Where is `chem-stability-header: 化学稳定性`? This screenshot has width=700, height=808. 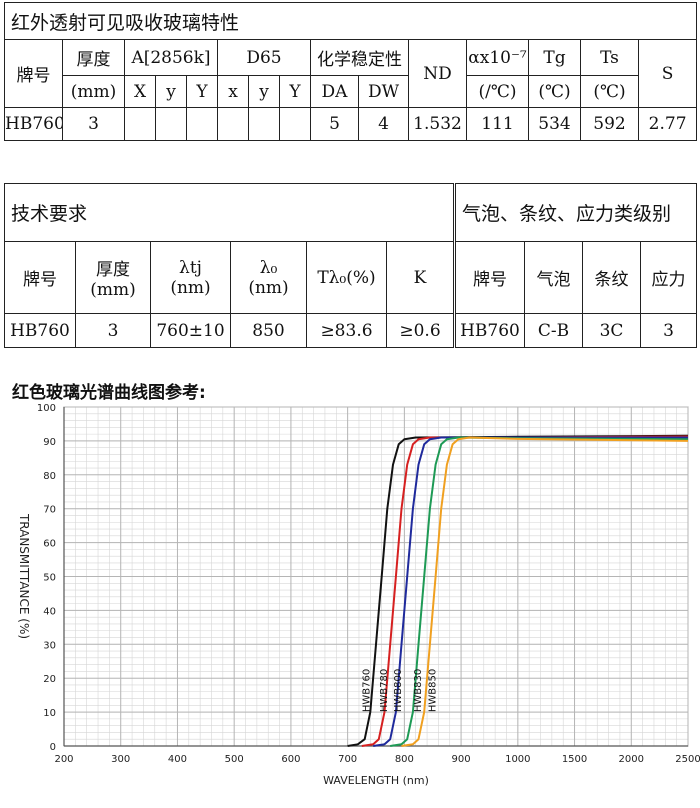 chem-stability-header: 化学稳定性 is located at coordinates (359, 57).